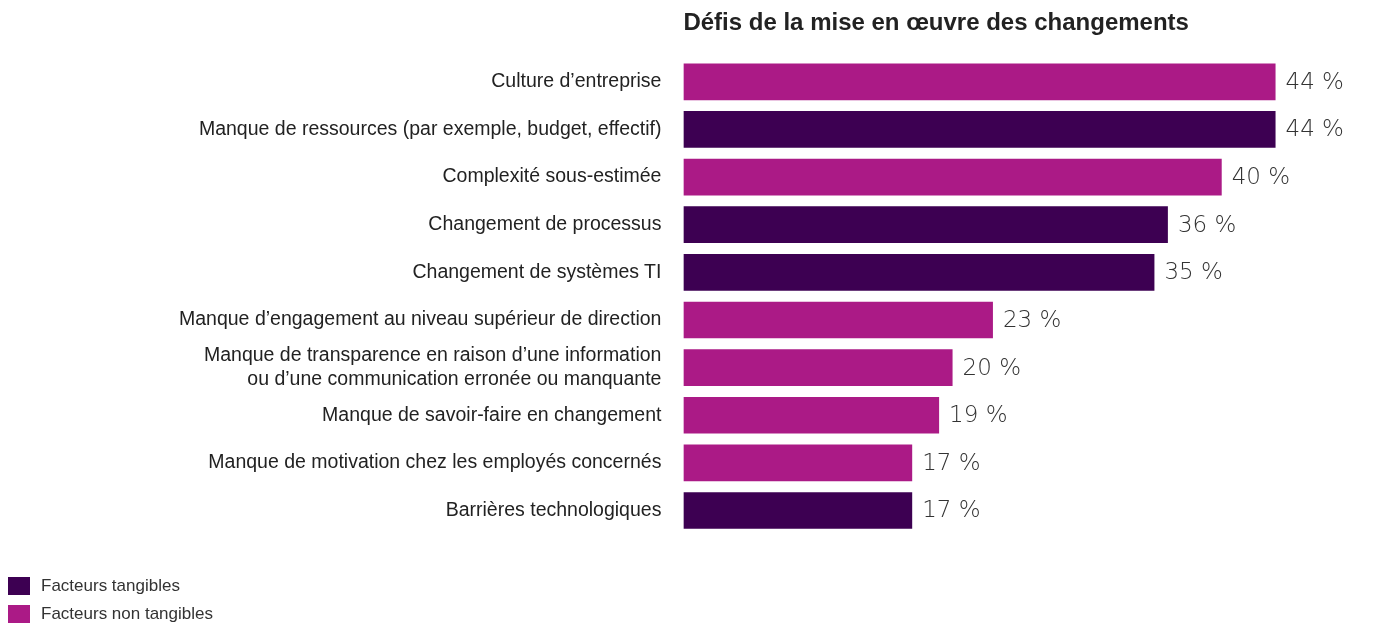 The height and width of the screenshot is (629, 1374). I want to click on data-label: 19 %, so click(978, 414).